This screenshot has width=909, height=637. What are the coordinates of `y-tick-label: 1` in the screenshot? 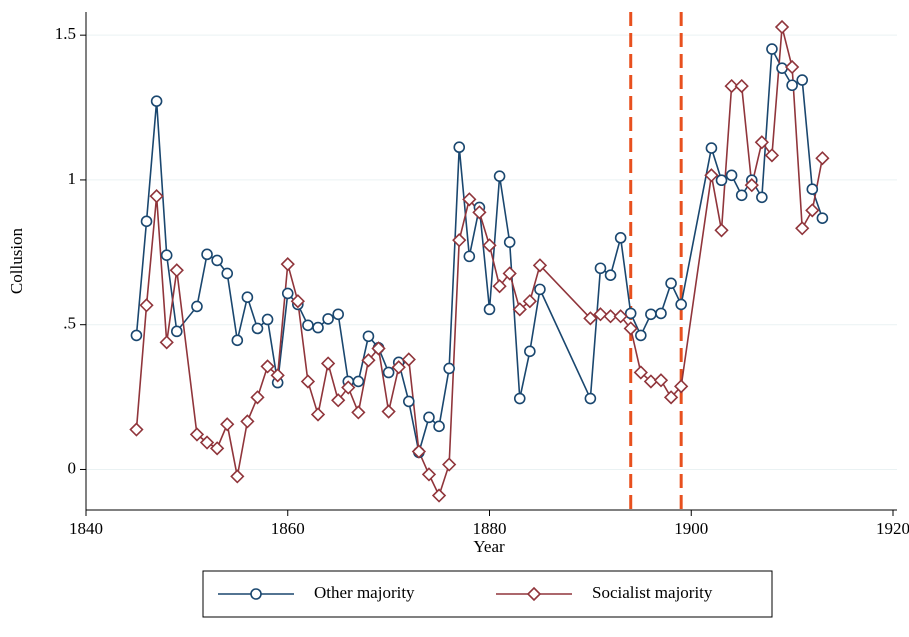 It's located at (72, 178).